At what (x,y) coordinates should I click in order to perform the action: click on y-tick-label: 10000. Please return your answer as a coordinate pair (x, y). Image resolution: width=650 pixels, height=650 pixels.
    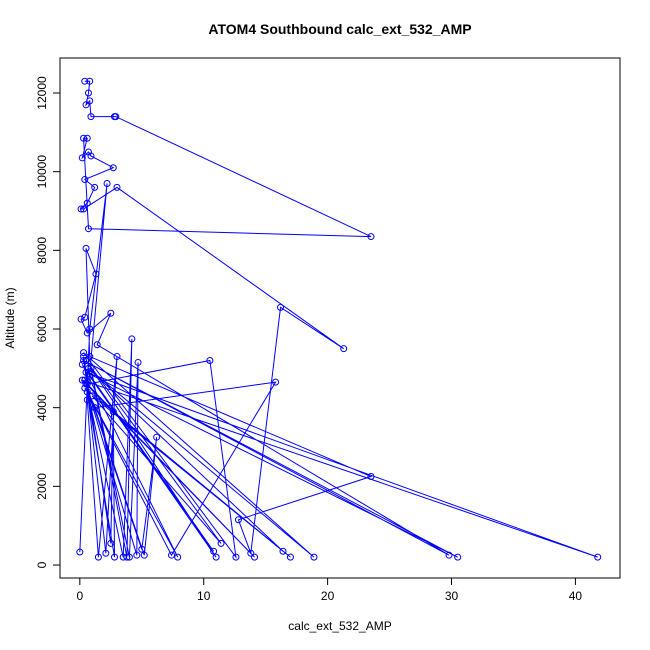
    Looking at the image, I should click on (42, 172).